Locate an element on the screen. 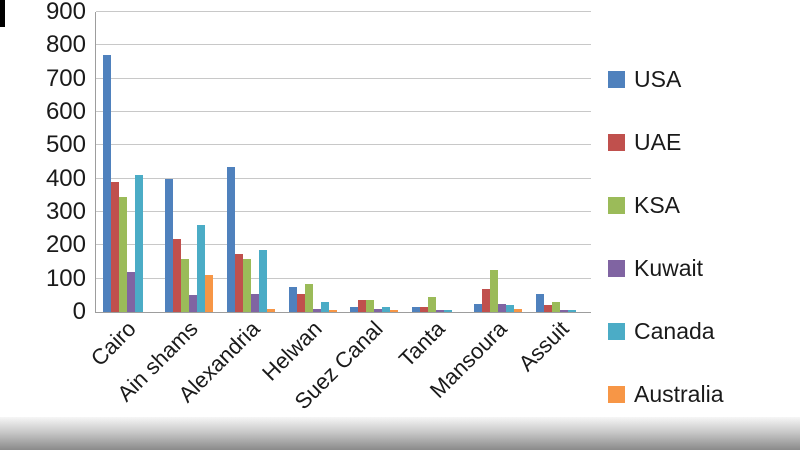 Image resolution: width=800 pixels, height=450 pixels. legend-item-usa: USA is located at coordinates (665, 79).